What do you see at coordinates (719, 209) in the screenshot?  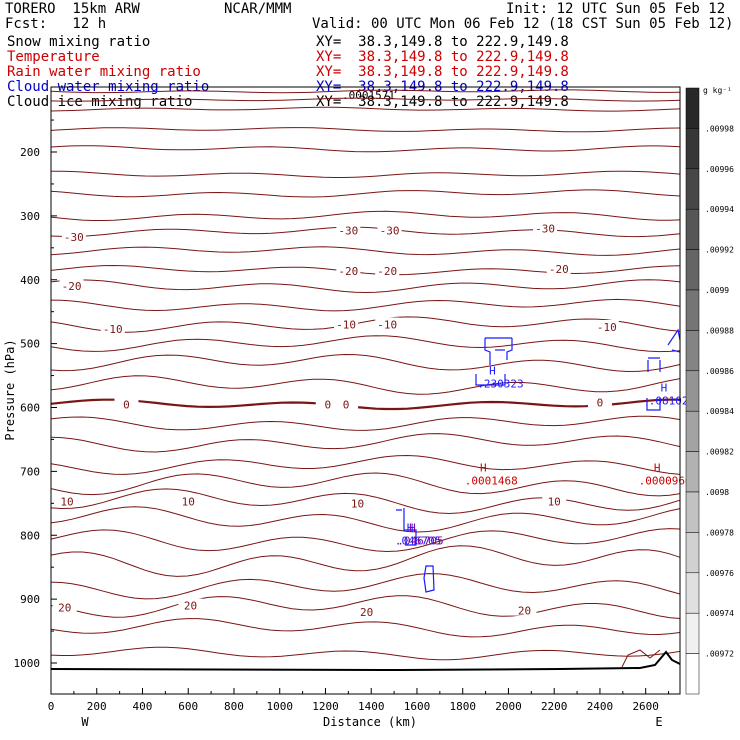 I see `colorbar-label: .00994` at bounding box center [719, 209].